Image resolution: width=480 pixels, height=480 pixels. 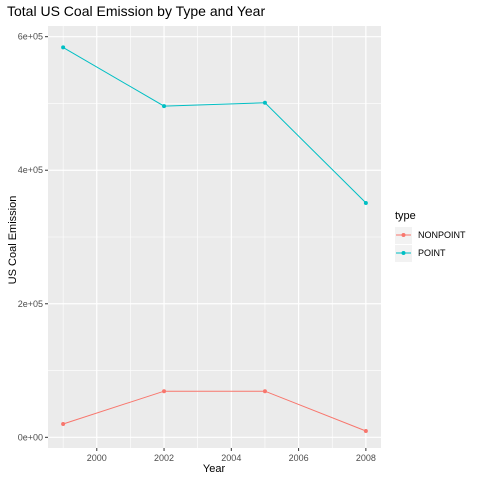 What do you see at coordinates (405, 216) in the screenshot?
I see `legend-title: type` at bounding box center [405, 216].